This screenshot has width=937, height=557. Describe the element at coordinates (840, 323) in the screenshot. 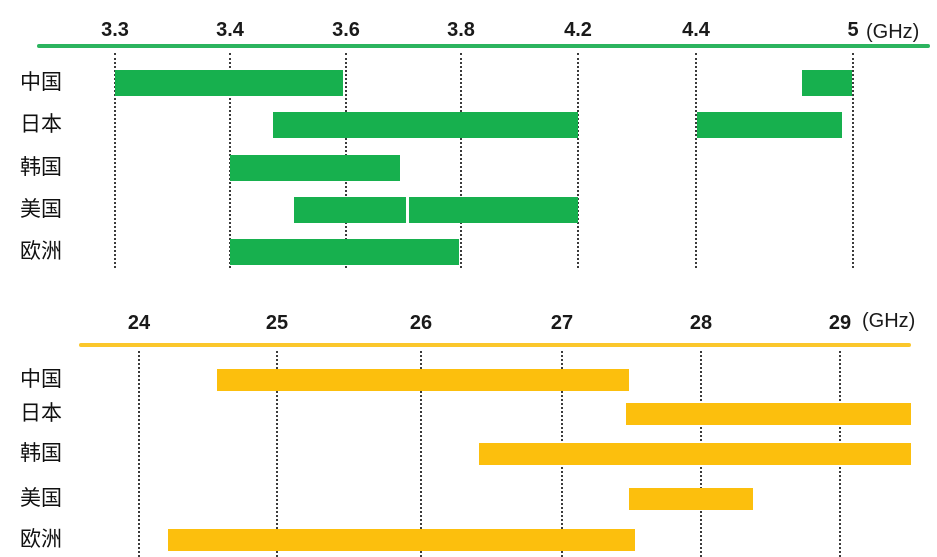

I see `mmwave-tick-label: 29` at that location.